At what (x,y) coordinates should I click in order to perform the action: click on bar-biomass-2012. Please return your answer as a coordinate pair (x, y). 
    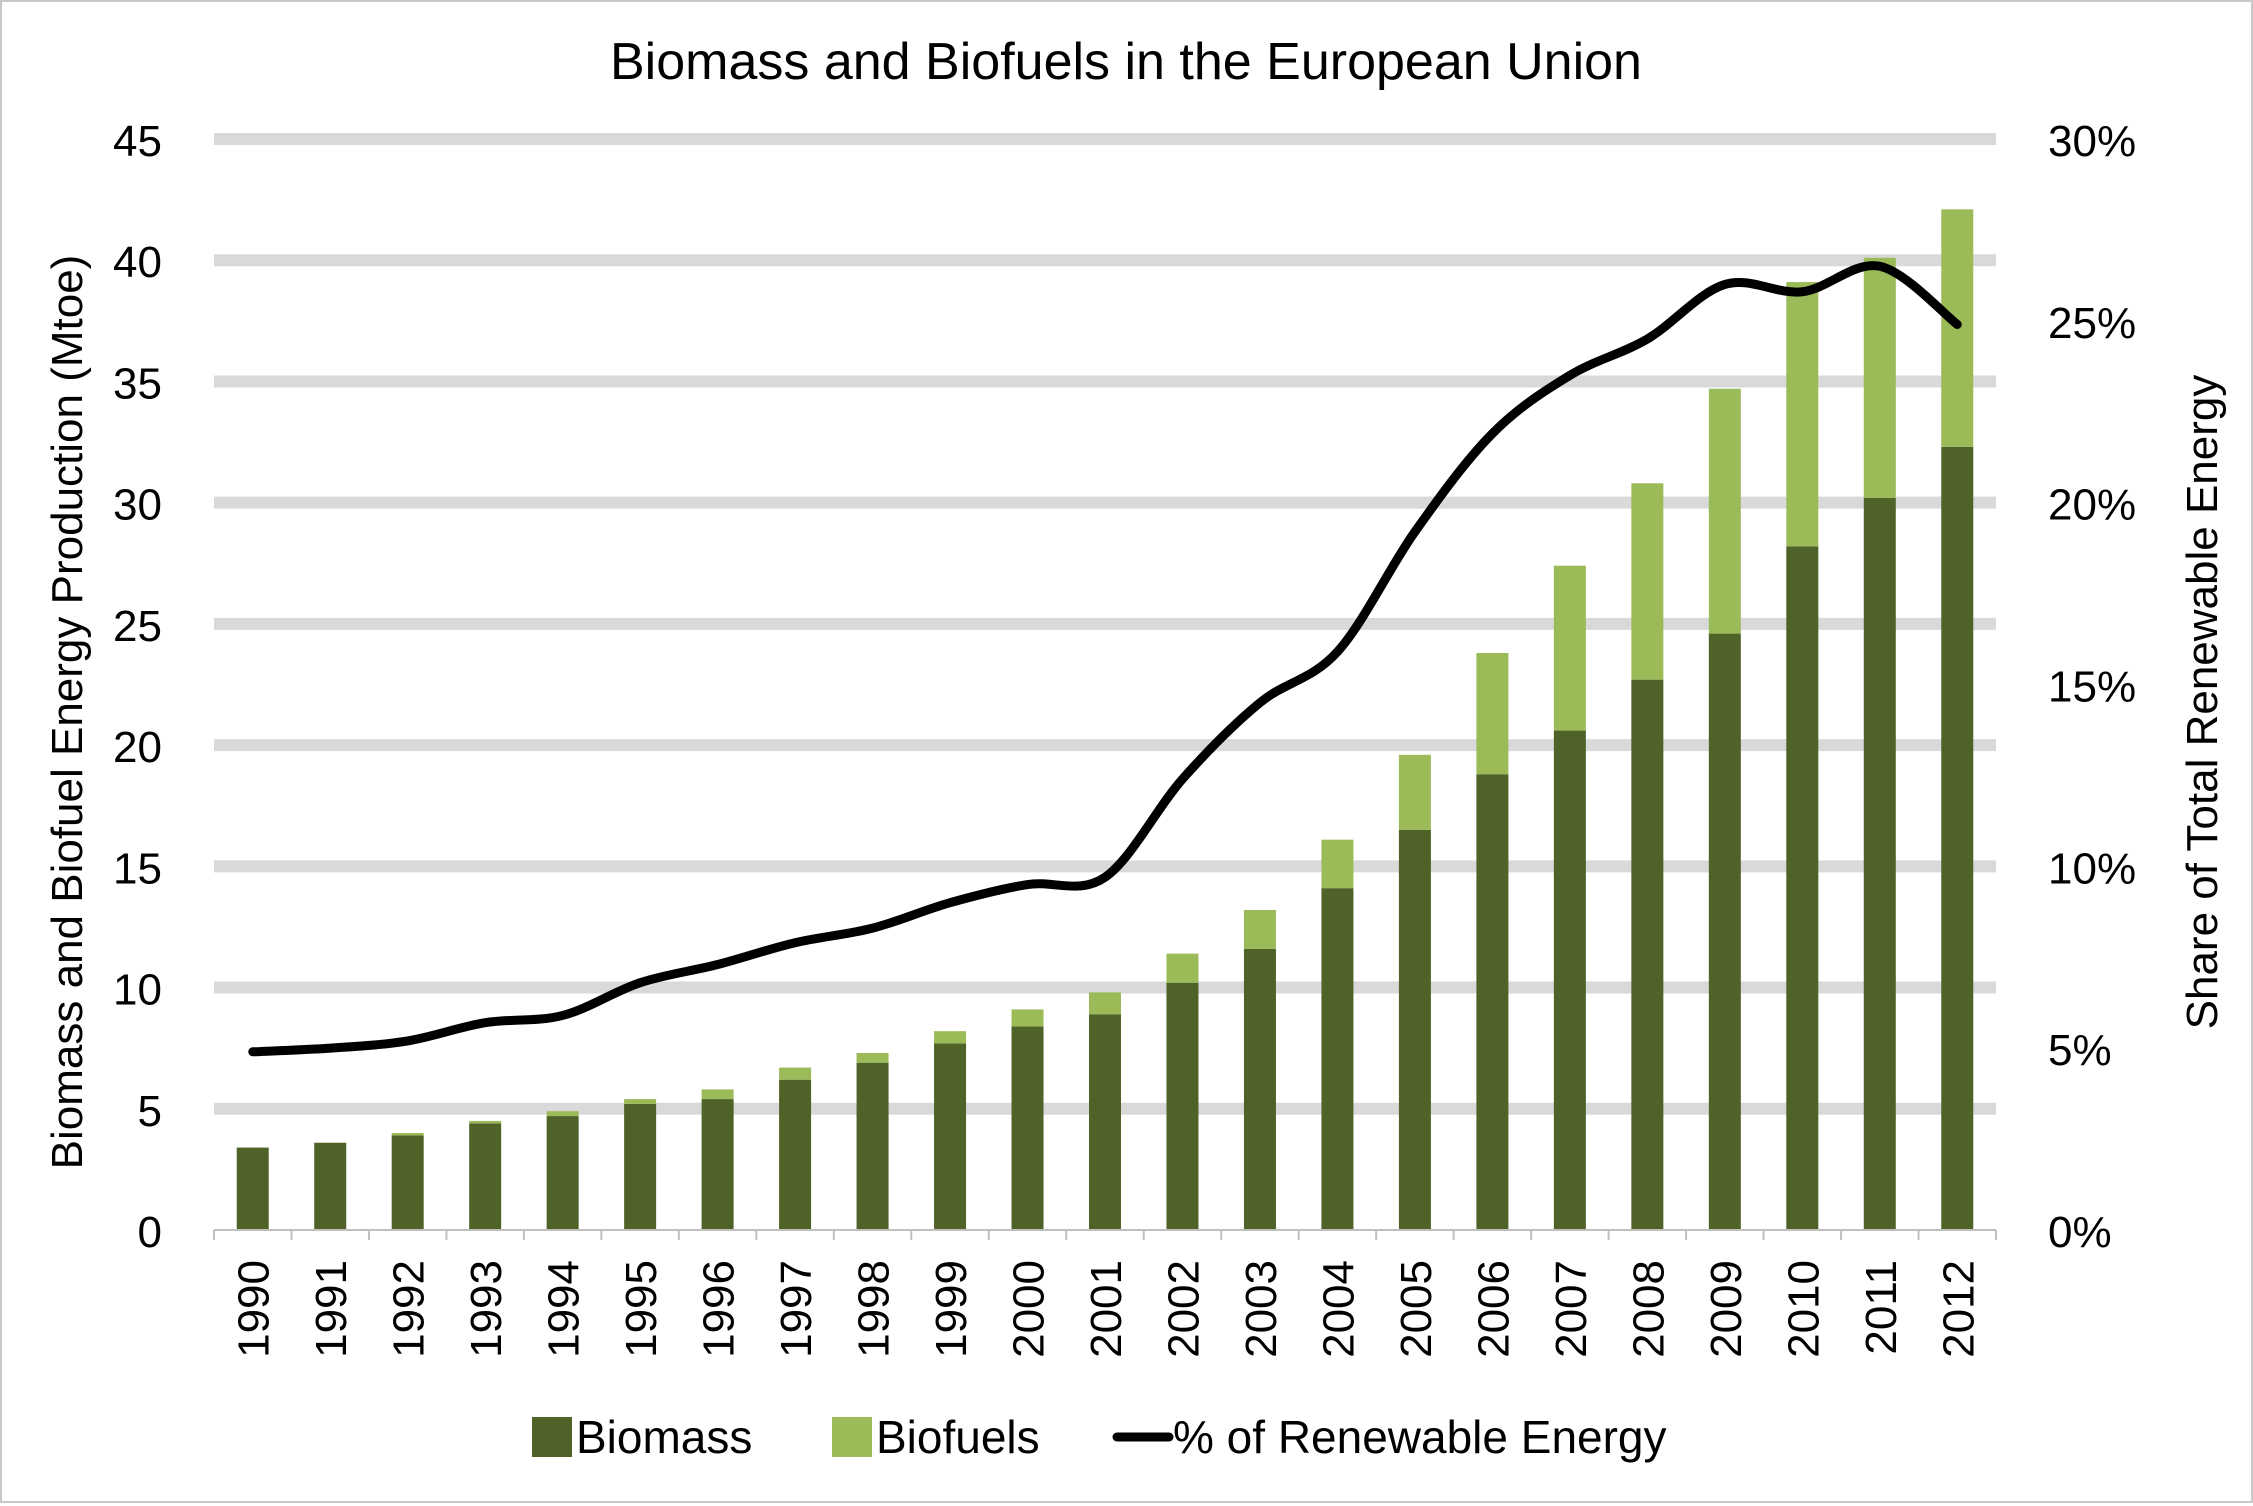
    Looking at the image, I should click on (1957, 838).